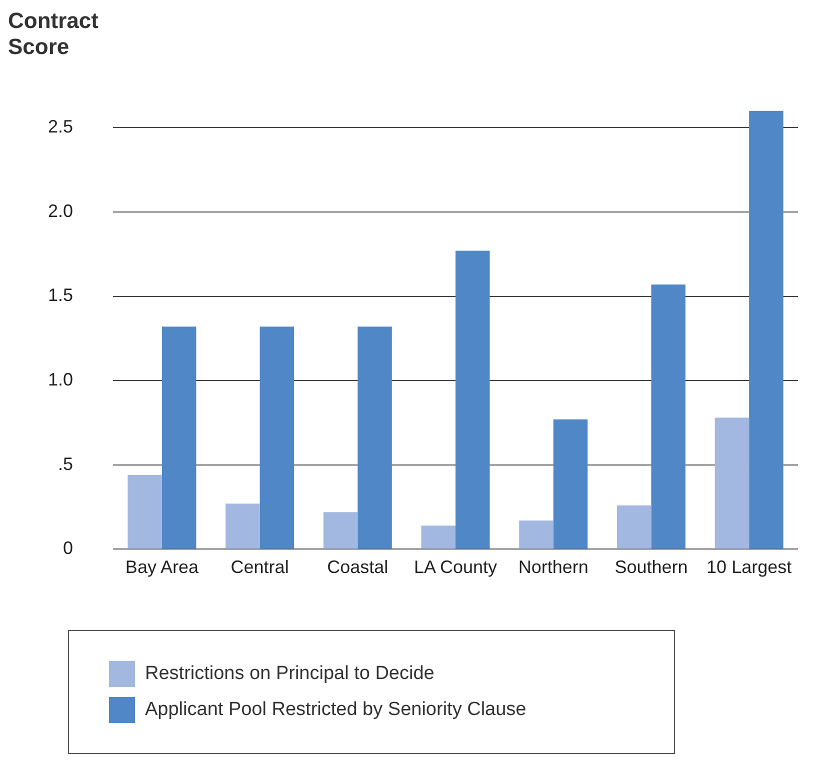 The width and height of the screenshot is (814, 767). What do you see at coordinates (456, 566) in the screenshot?
I see `x-tick-label: LA County` at bounding box center [456, 566].